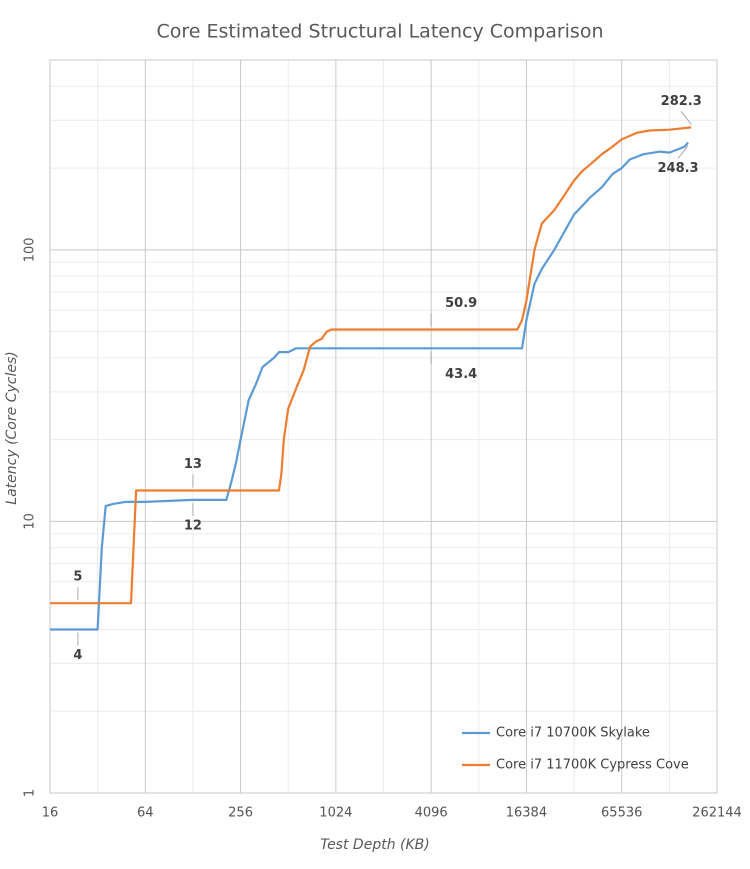 This screenshot has width=750, height=869. I want to click on data-label: 248.3, so click(677, 168).